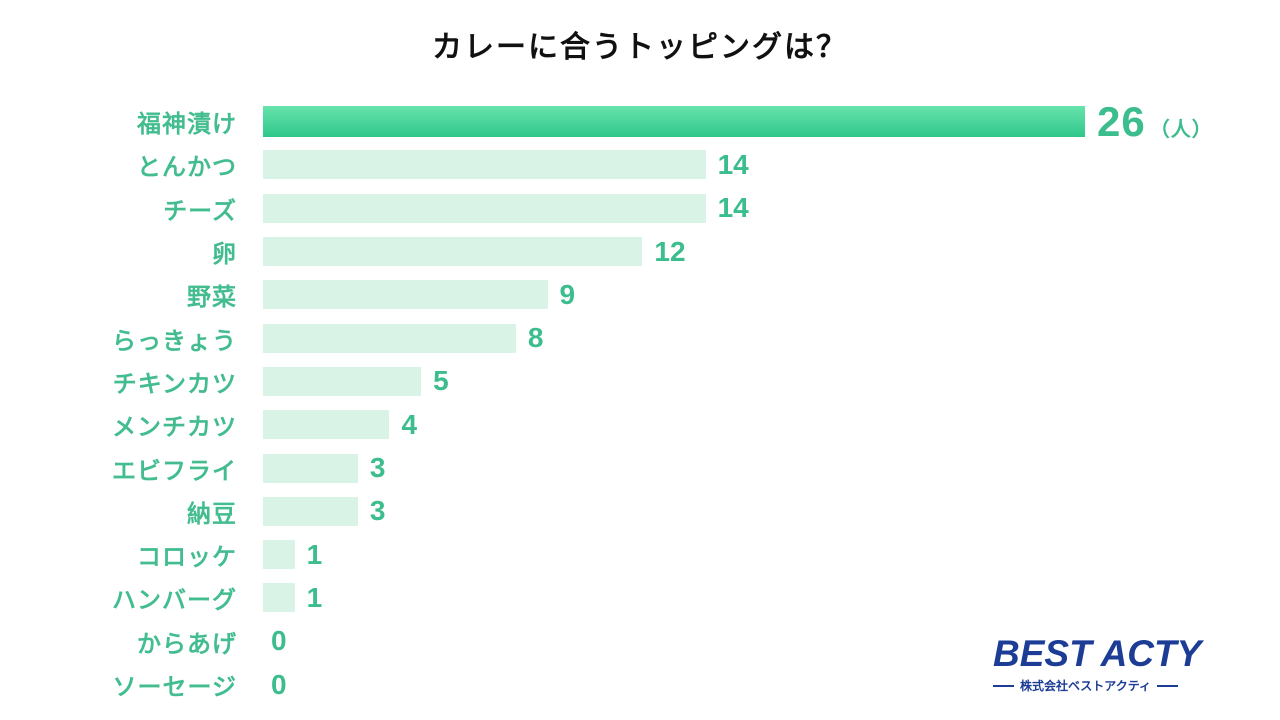 This screenshot has height=720, width=1280. Describe the element at coordinates (187, 125) in the screenshot. I see `category-label: 福神漬け` at that location.